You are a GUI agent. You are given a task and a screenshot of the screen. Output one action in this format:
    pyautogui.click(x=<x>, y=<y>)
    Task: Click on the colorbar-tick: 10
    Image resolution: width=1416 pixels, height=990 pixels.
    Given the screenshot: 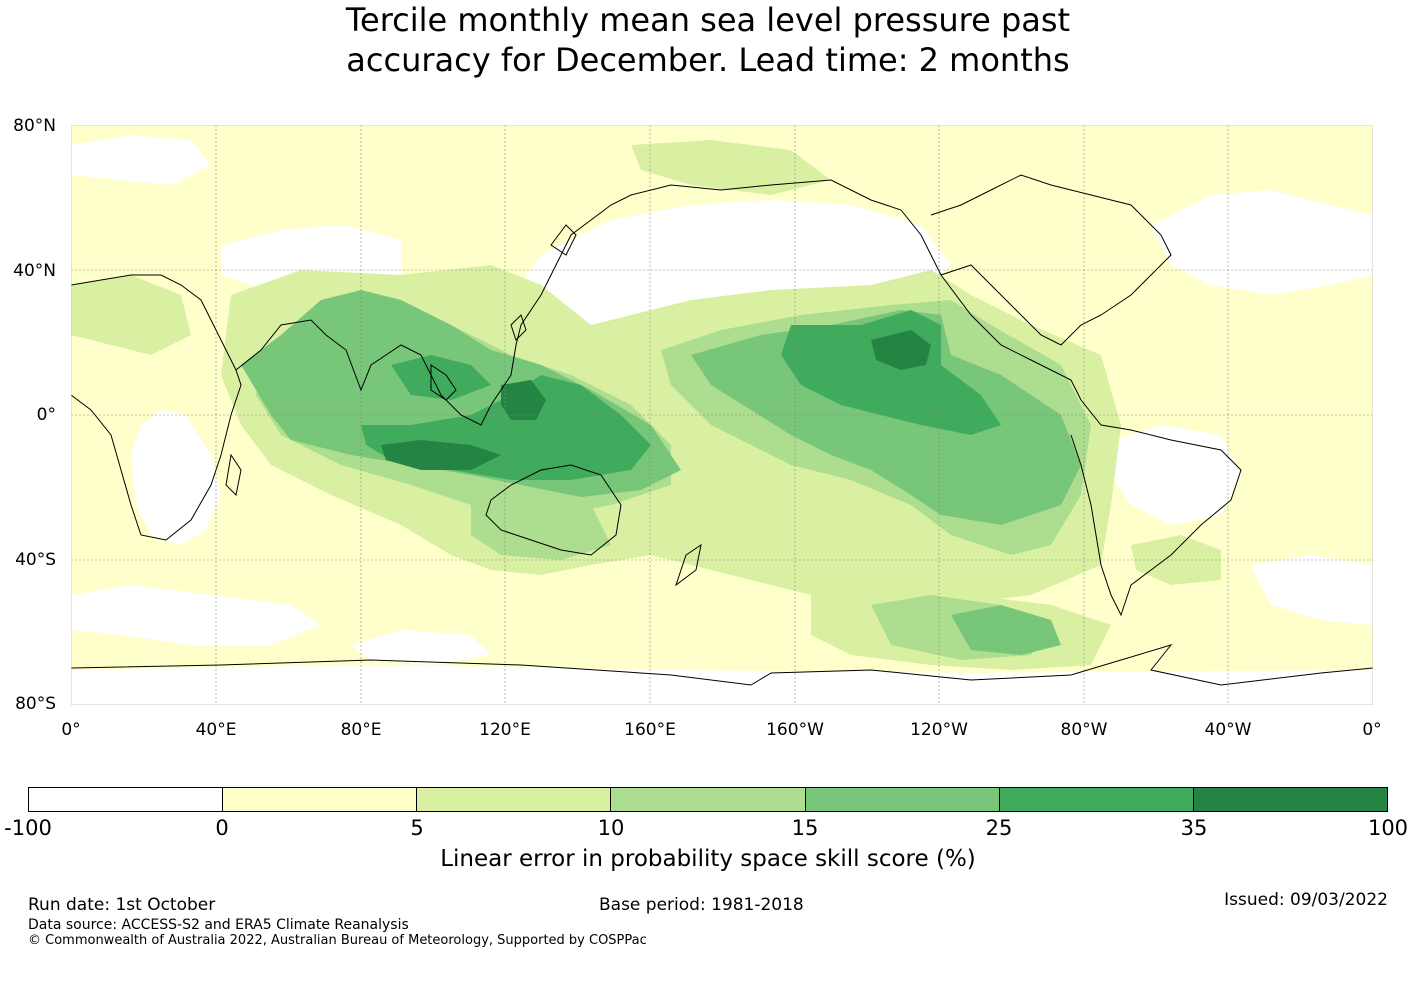 What is the action you would take?
    pyautogui.click(x=611, y=828)
    